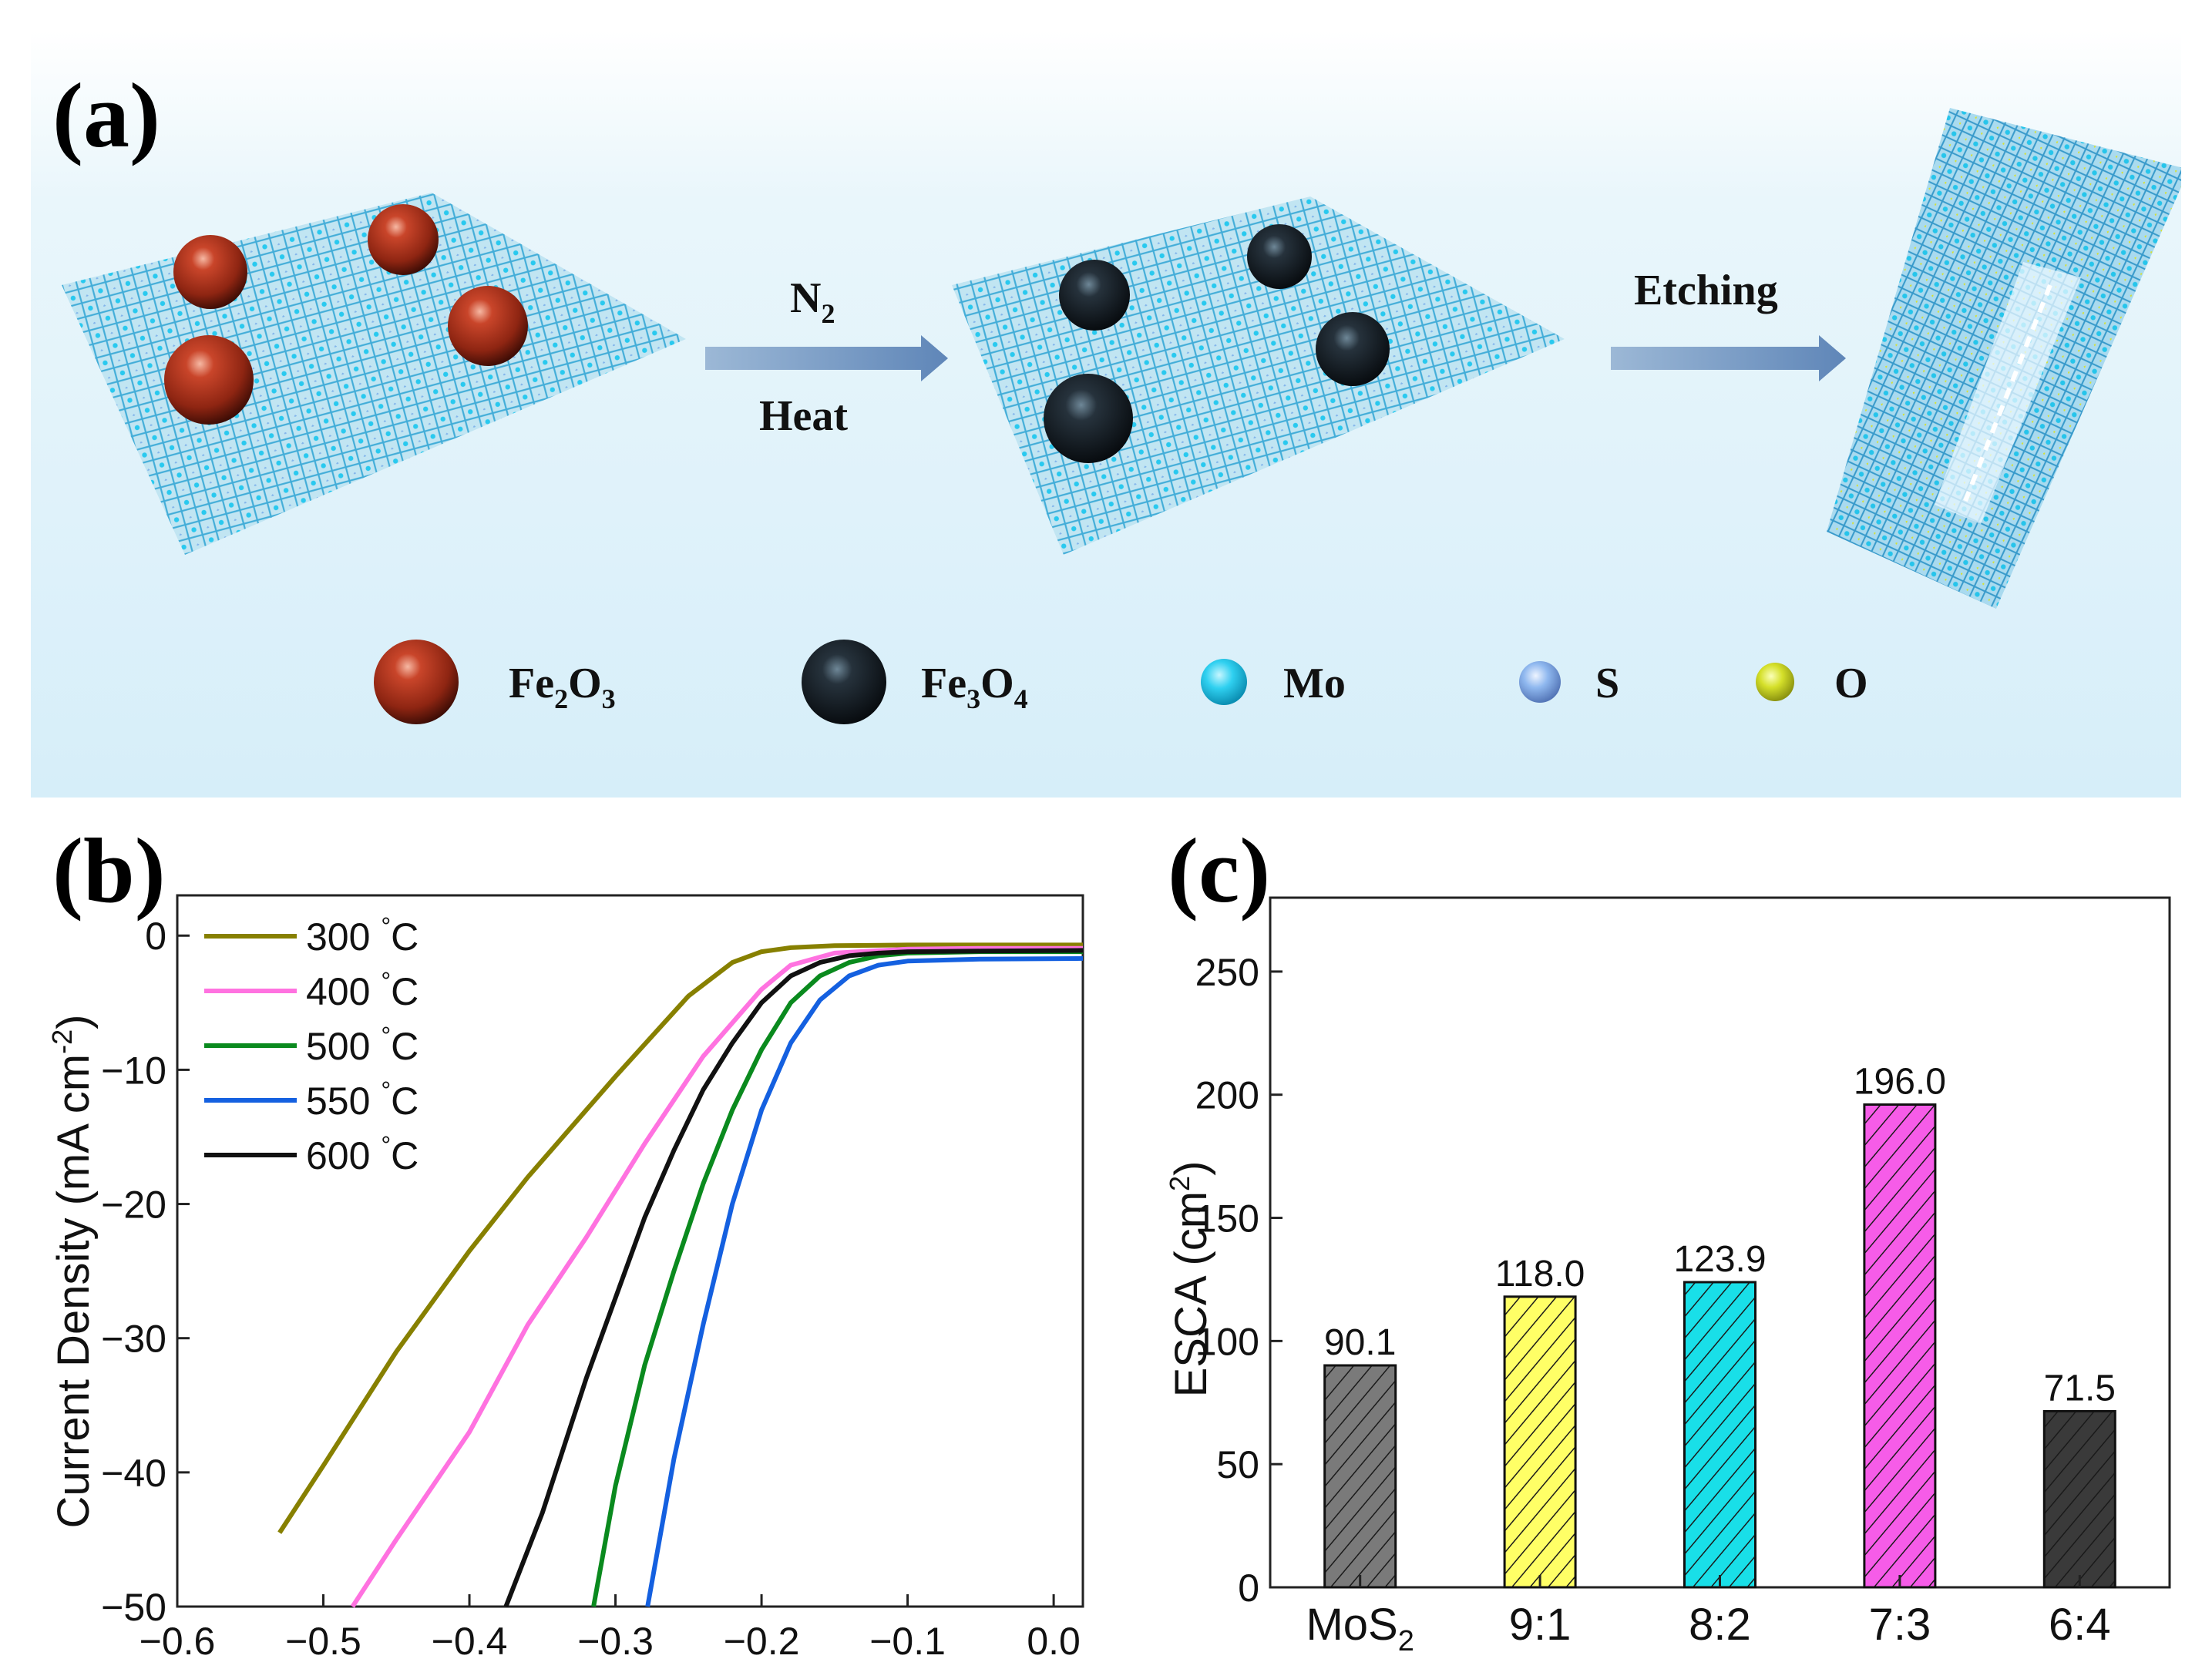 The height and width of the screenshot is (1679, 2212). What do you see at coordinates (133, 1473) in the screenshot?
I see `lsv-y-tick-label: −40` at bounding box center [133, 1473].